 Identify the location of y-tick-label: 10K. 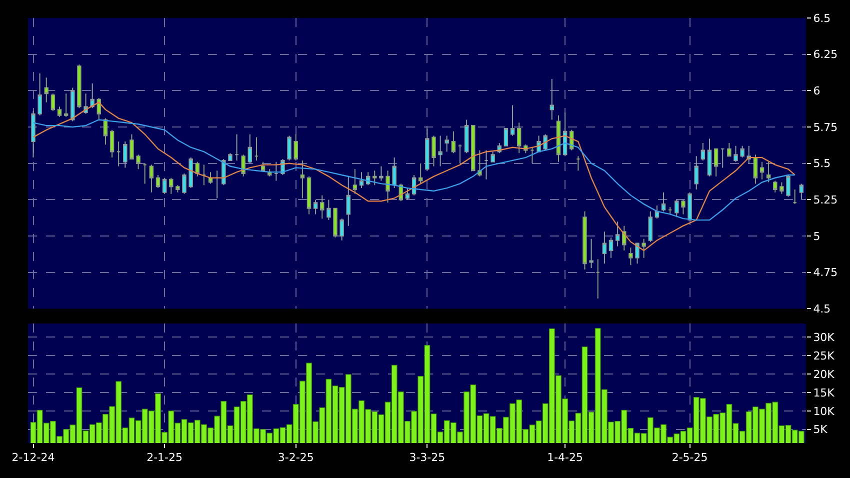
(824, 411).